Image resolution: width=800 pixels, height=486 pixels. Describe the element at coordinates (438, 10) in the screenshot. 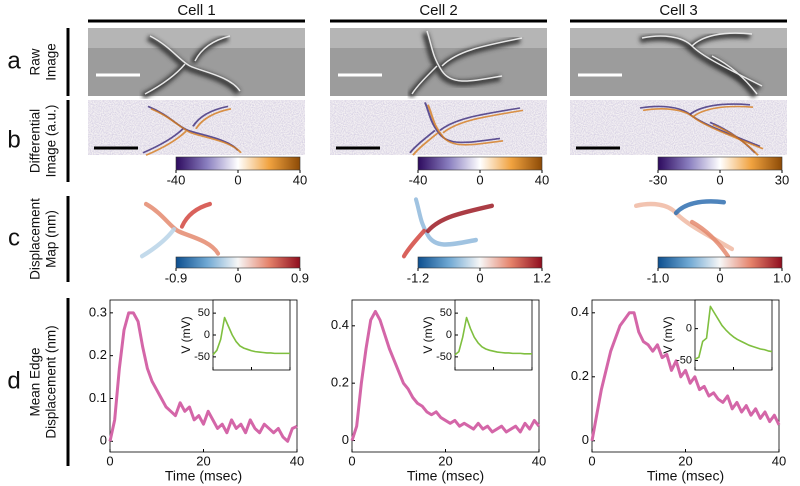

I see `column-header: Cell 2` at that location.